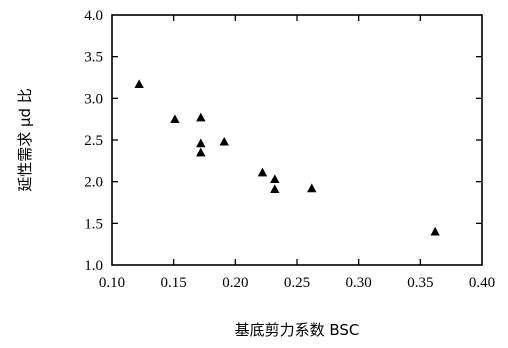 The height and width of the screenshot is (348, 508). I want to click on y-tick-label: 3.5, so click(93, 58).